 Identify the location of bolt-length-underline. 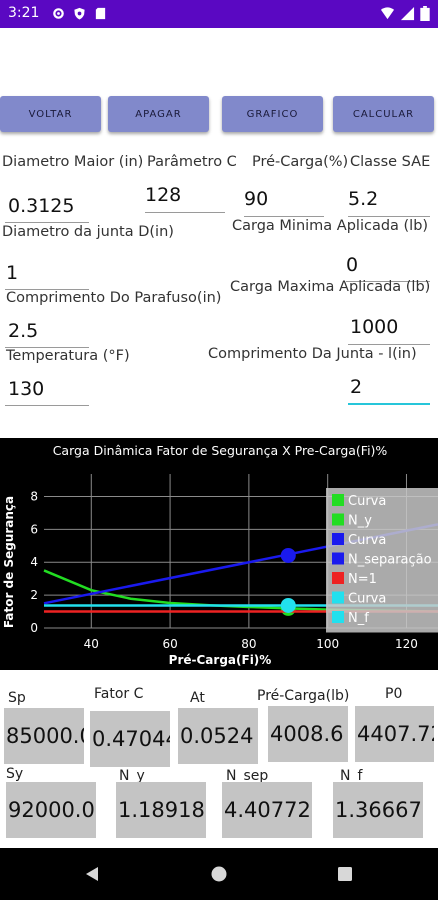
(47, 347).